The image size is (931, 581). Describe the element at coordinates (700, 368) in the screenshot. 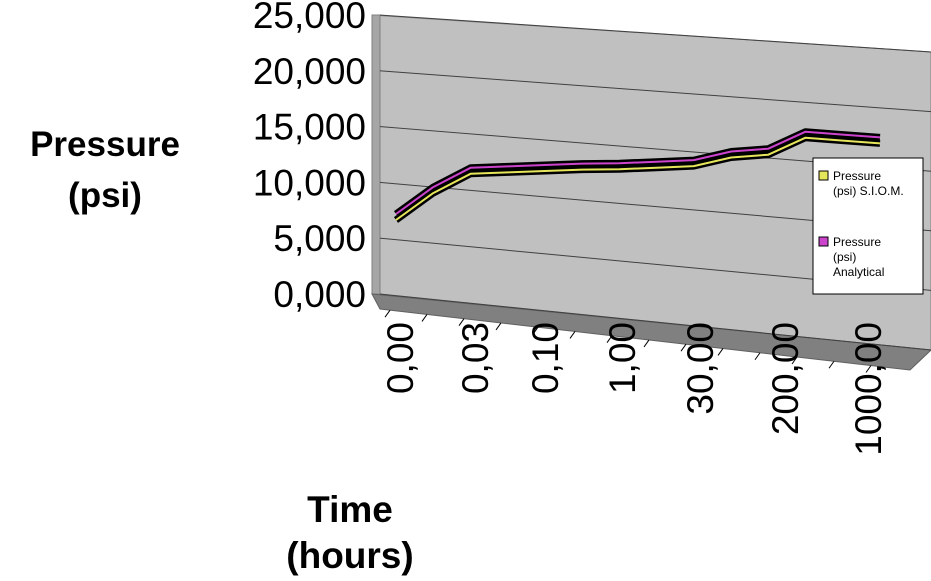

I see `x-tick-label: 30,00` at that location.